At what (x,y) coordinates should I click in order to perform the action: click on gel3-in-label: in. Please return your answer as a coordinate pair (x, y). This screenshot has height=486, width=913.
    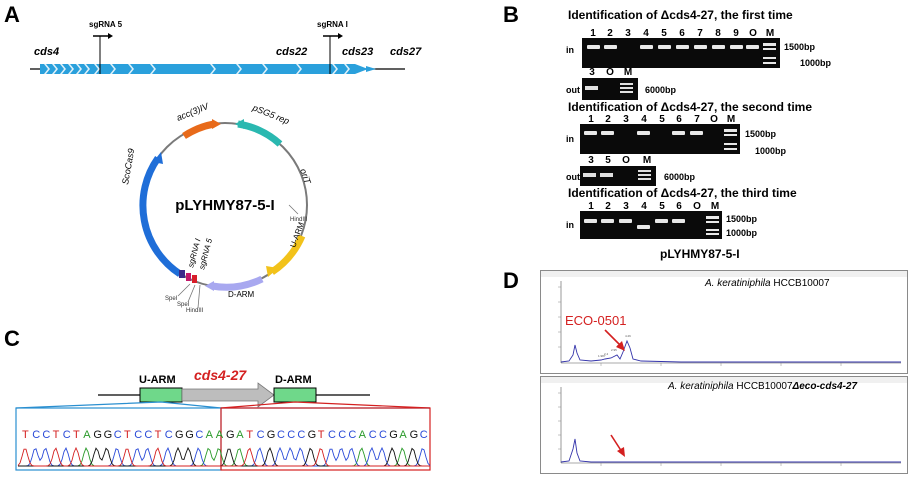
    Looking at the image, I should click on (570, 225).